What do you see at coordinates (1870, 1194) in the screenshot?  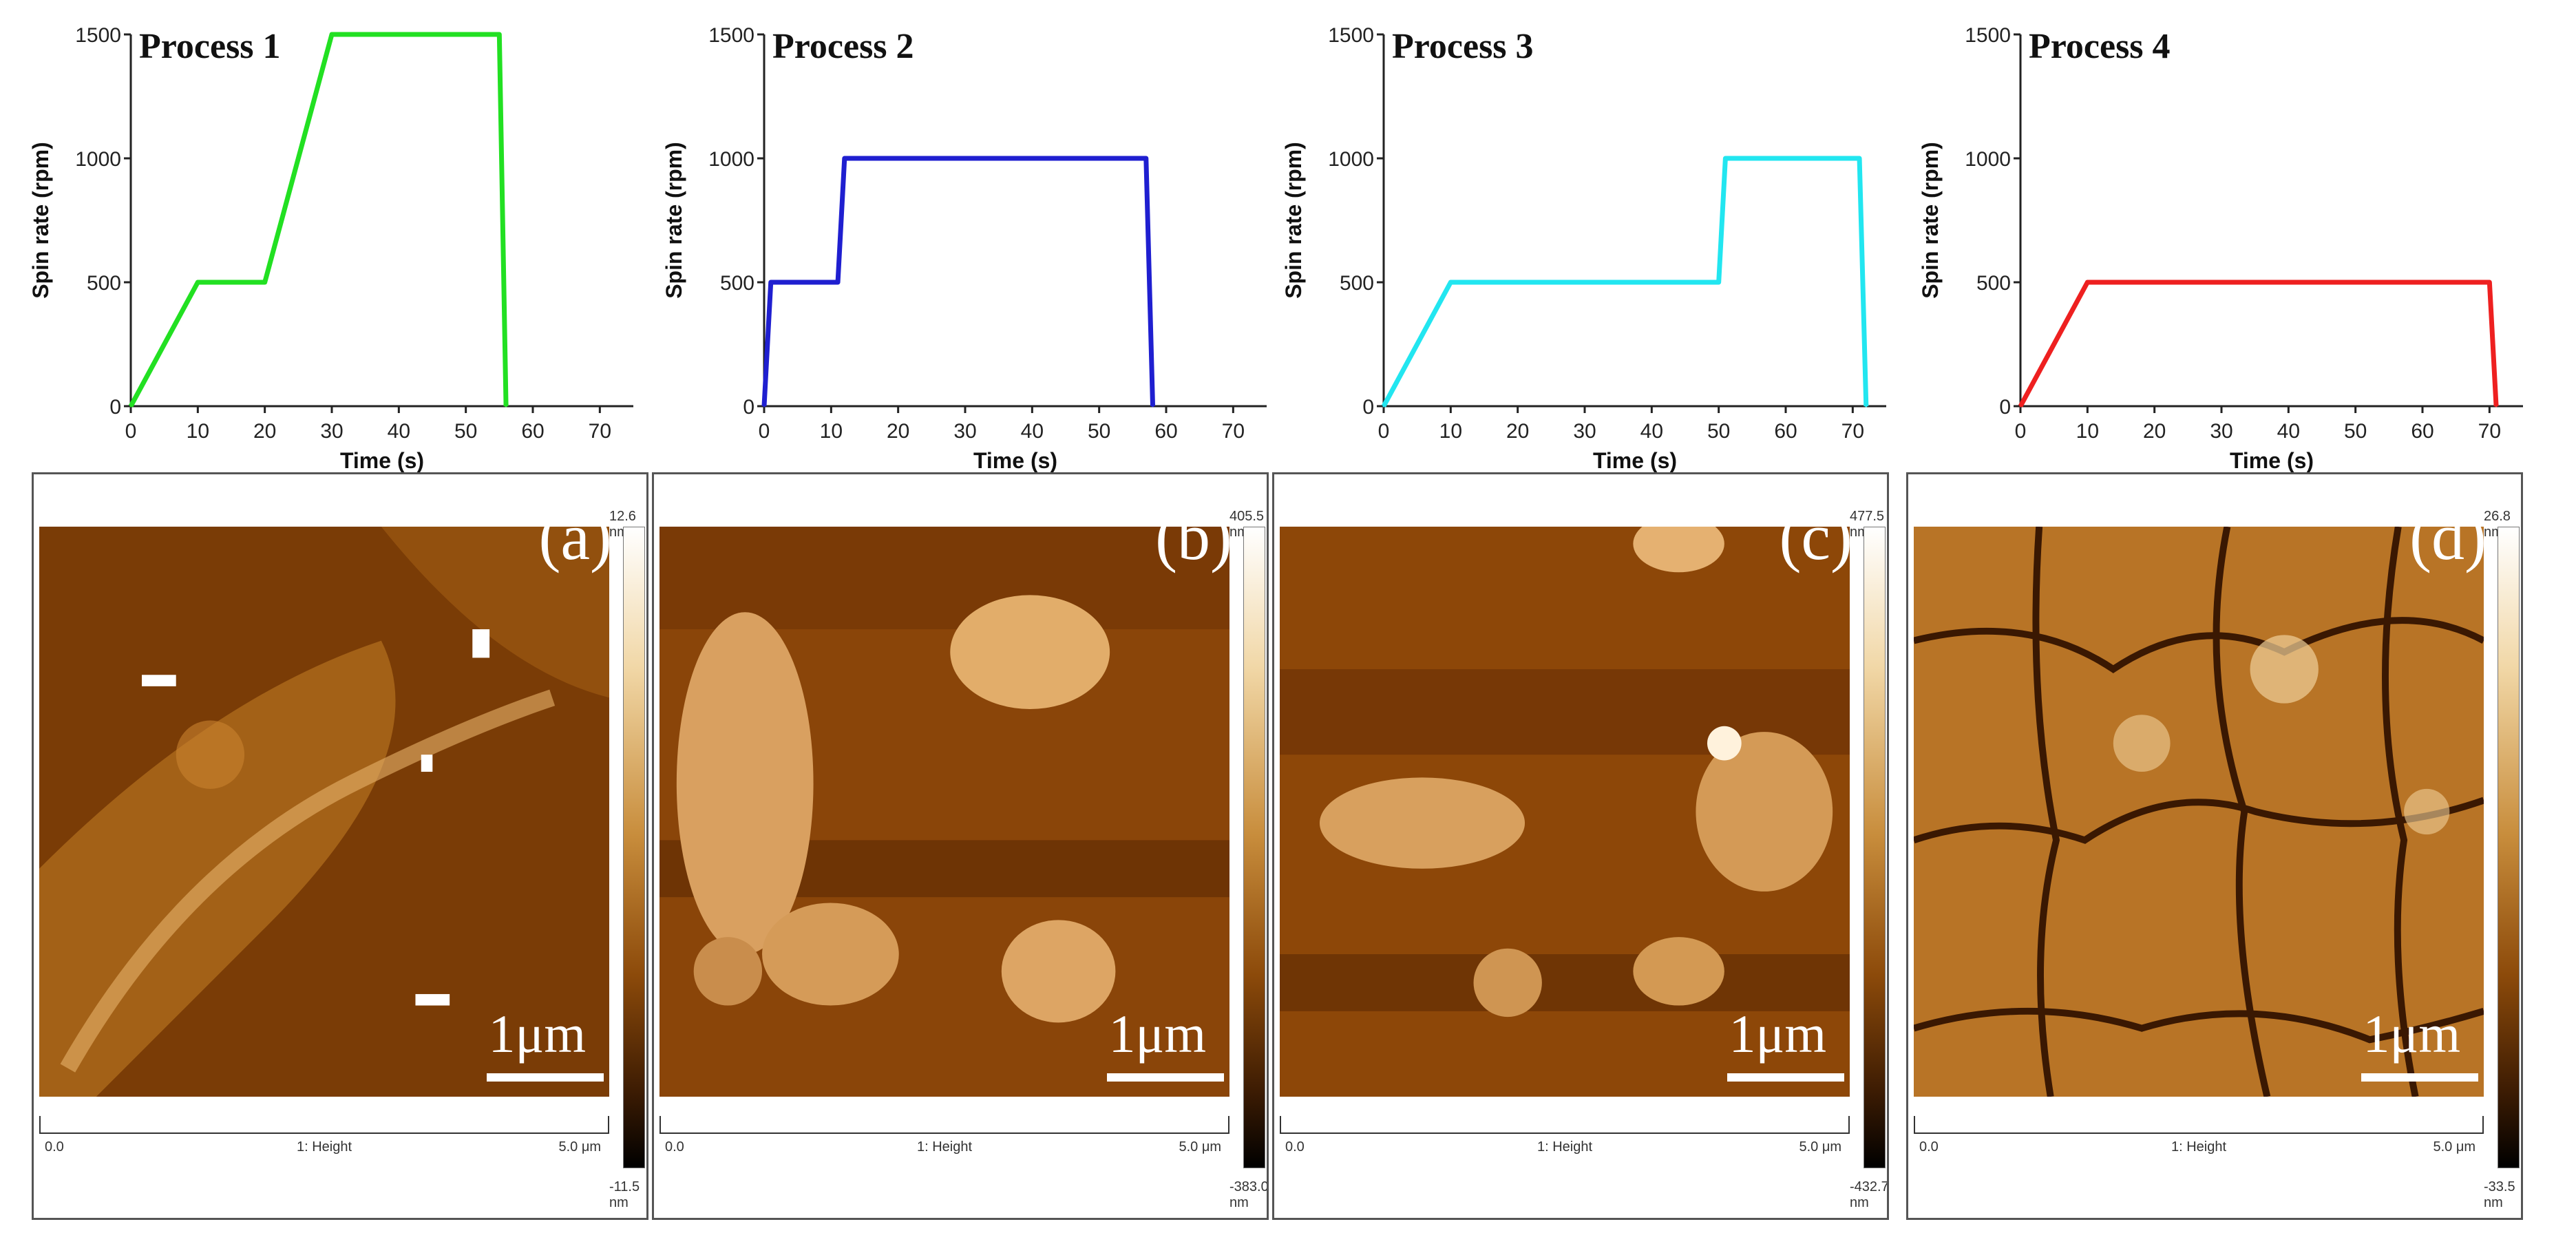 I see `colorbar-min: -432.7 nm` at bounding box center [1870, 1194].